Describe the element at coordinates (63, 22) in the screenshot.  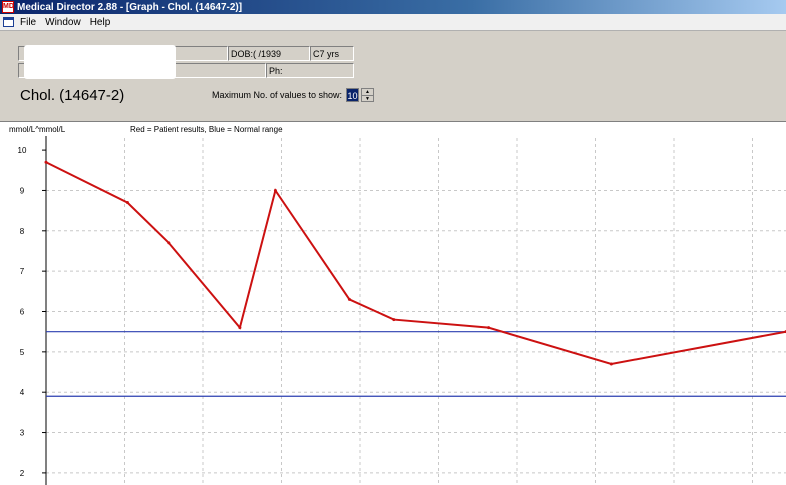
I see `menu-window: Window` at that location.